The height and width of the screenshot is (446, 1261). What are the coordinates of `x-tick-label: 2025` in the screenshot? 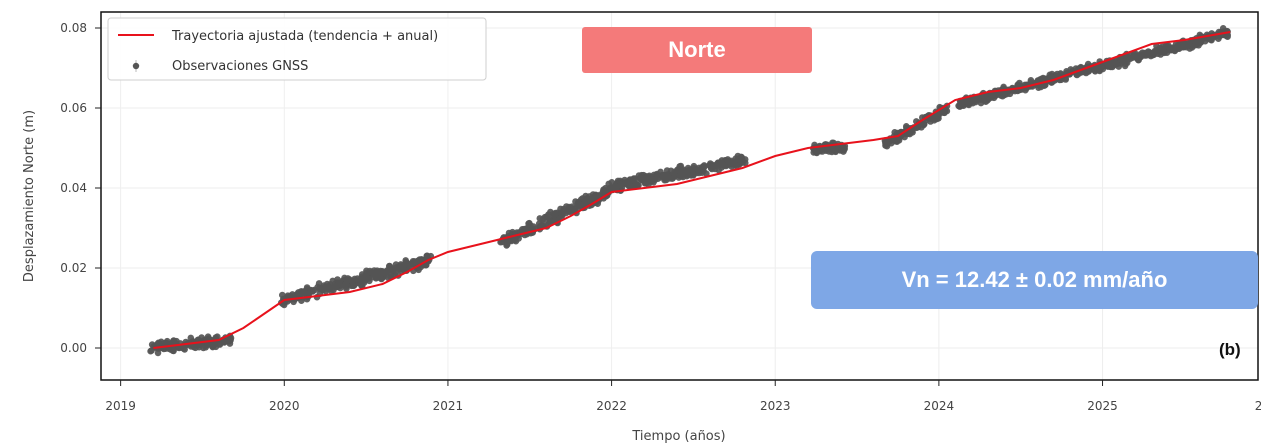 It's located at (1102, 406).